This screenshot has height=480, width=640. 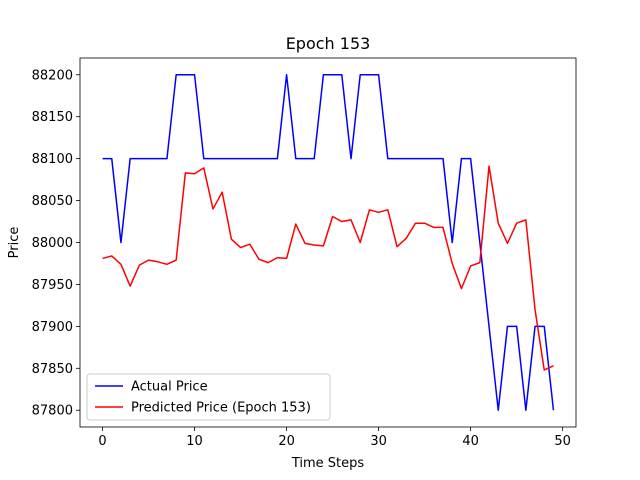 What do you see at coordinates (470, 441) in the screenshot?
I see `x-tick-label: 40` at bounding box center [470, 441].